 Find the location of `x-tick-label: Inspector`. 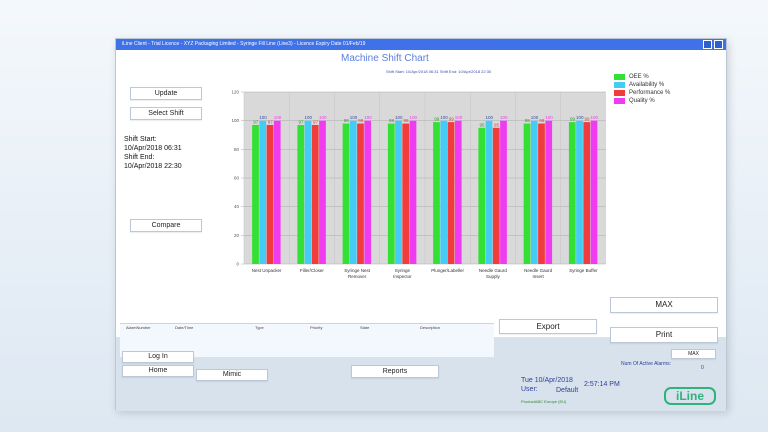

x-tick-label: Inspector is located at coordinates (402, 276).